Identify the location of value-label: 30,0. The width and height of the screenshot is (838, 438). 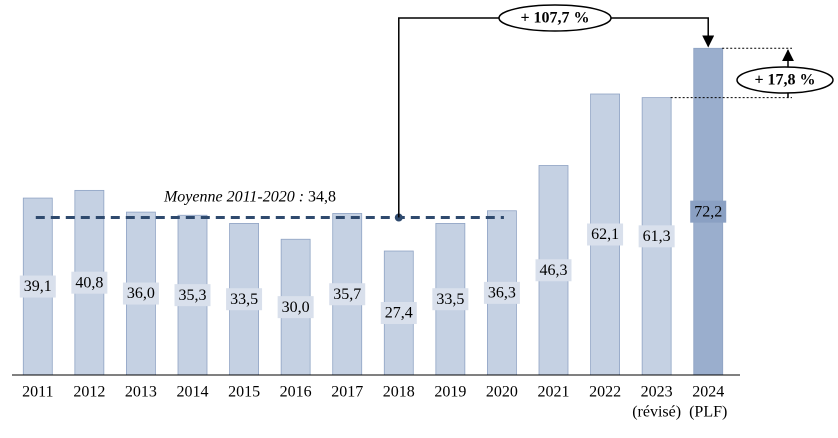
(296, 307).